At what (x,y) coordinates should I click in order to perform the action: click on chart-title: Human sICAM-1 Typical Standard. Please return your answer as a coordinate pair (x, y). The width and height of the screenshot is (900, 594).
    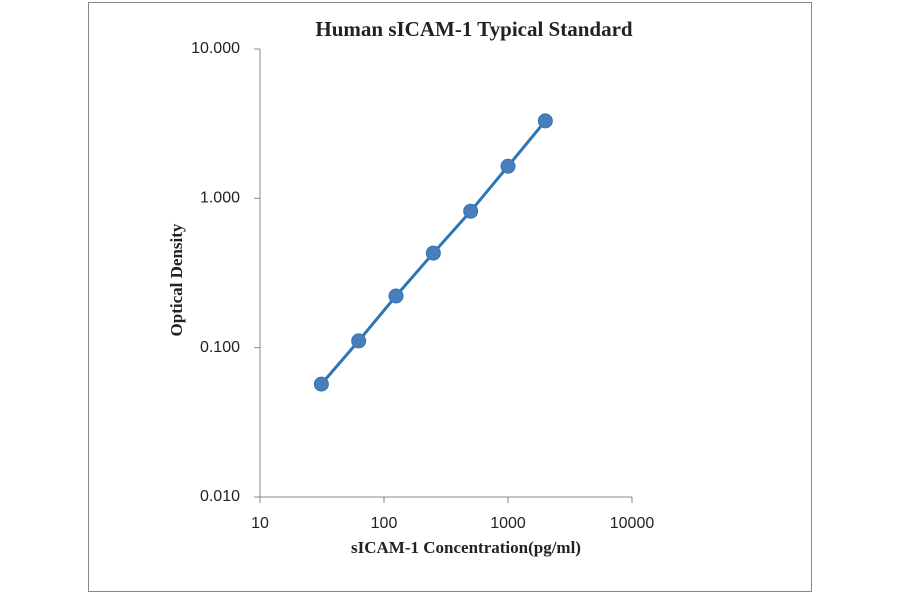
    Looking at the image, I should click on (474, 29).